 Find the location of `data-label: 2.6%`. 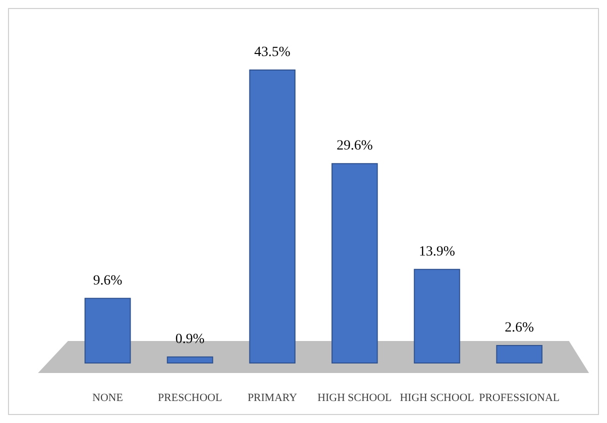

data-label: 2.6% is located at coordinates (519, 328).